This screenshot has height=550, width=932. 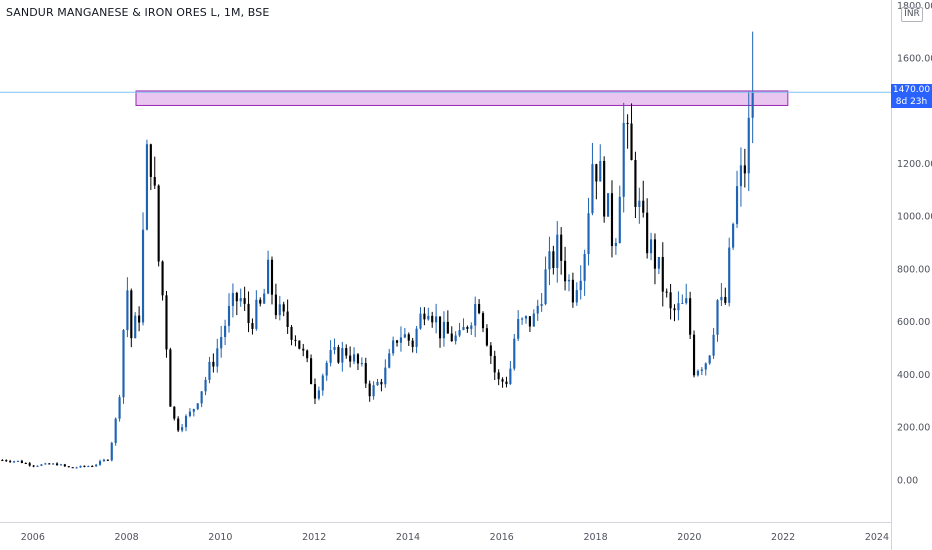 What do you see at coordinates (33, 537) in the screenshot?
I see `time-tick-label: 2006` at bounding box center [33, 537].